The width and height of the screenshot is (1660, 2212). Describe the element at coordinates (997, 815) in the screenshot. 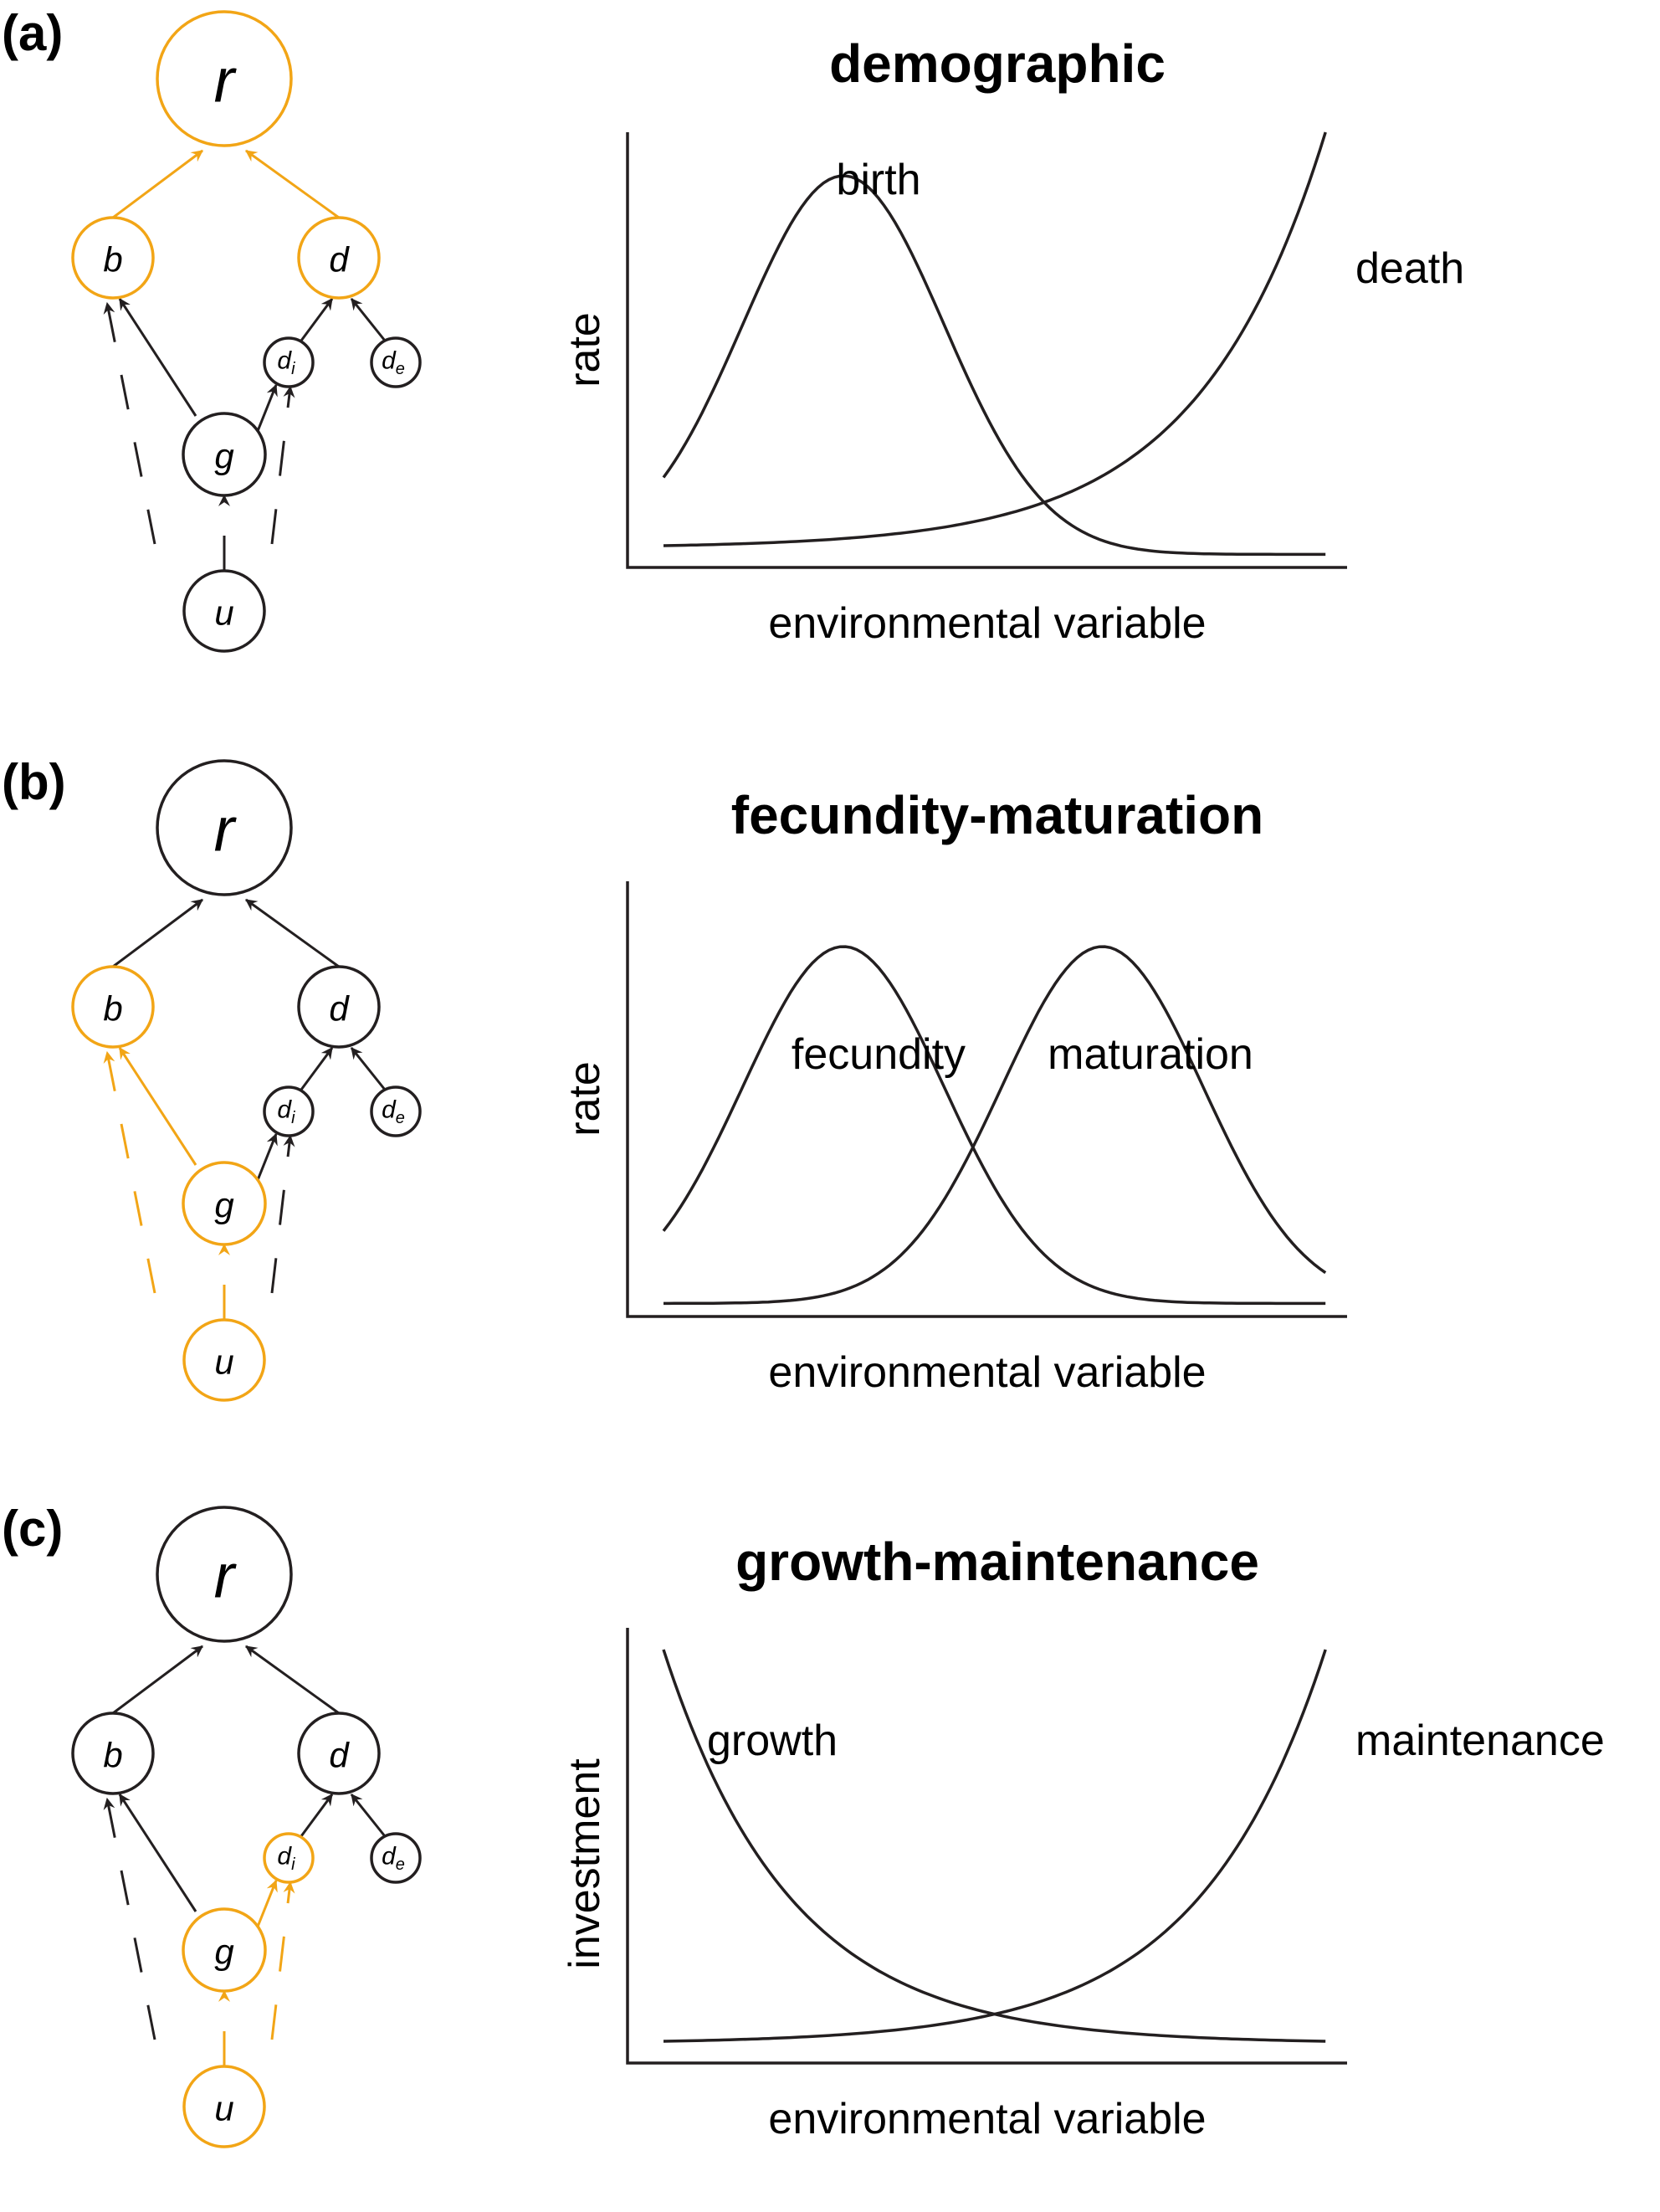

I see `panel-title: fecundity-maturation` at that location.